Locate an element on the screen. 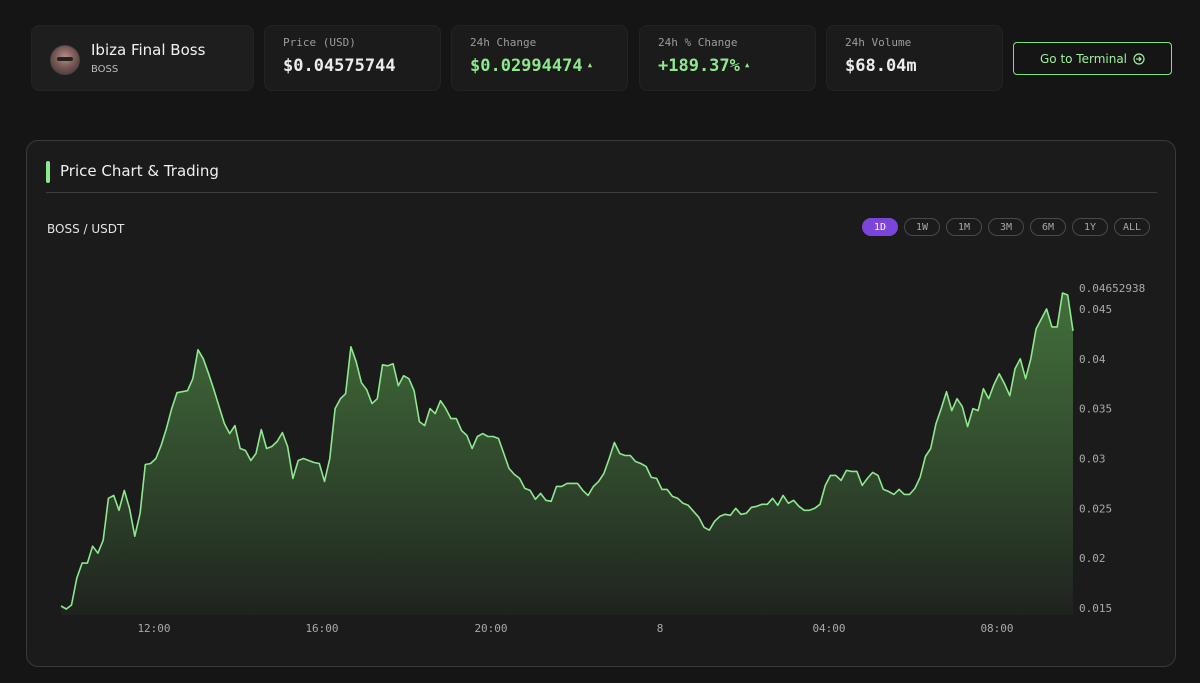  timeframe-1w-button: 1W is located at coordinates (922, 227).